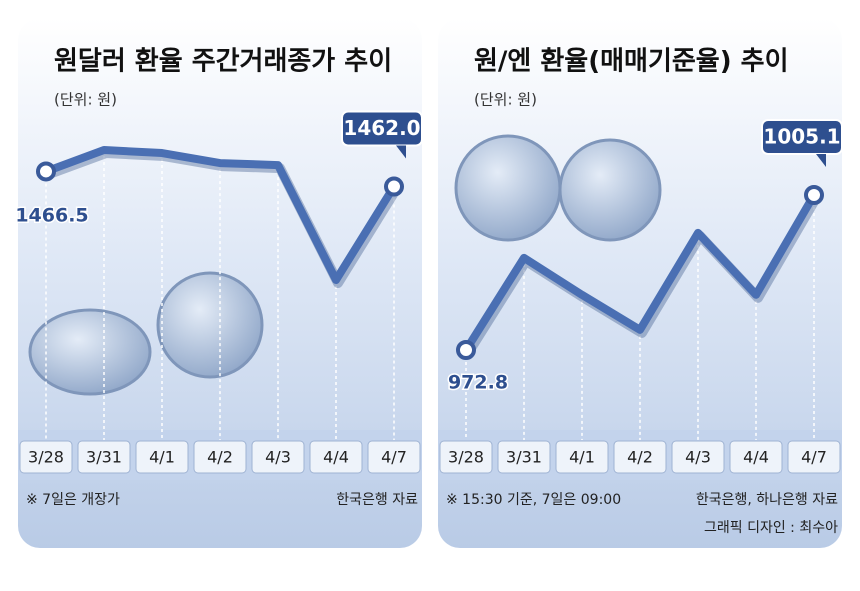 This screenshot has height=591, width=860. Describe the element at coordinates (51, 216) in the screenshot. I see `data-label: 1466.5` at that location.